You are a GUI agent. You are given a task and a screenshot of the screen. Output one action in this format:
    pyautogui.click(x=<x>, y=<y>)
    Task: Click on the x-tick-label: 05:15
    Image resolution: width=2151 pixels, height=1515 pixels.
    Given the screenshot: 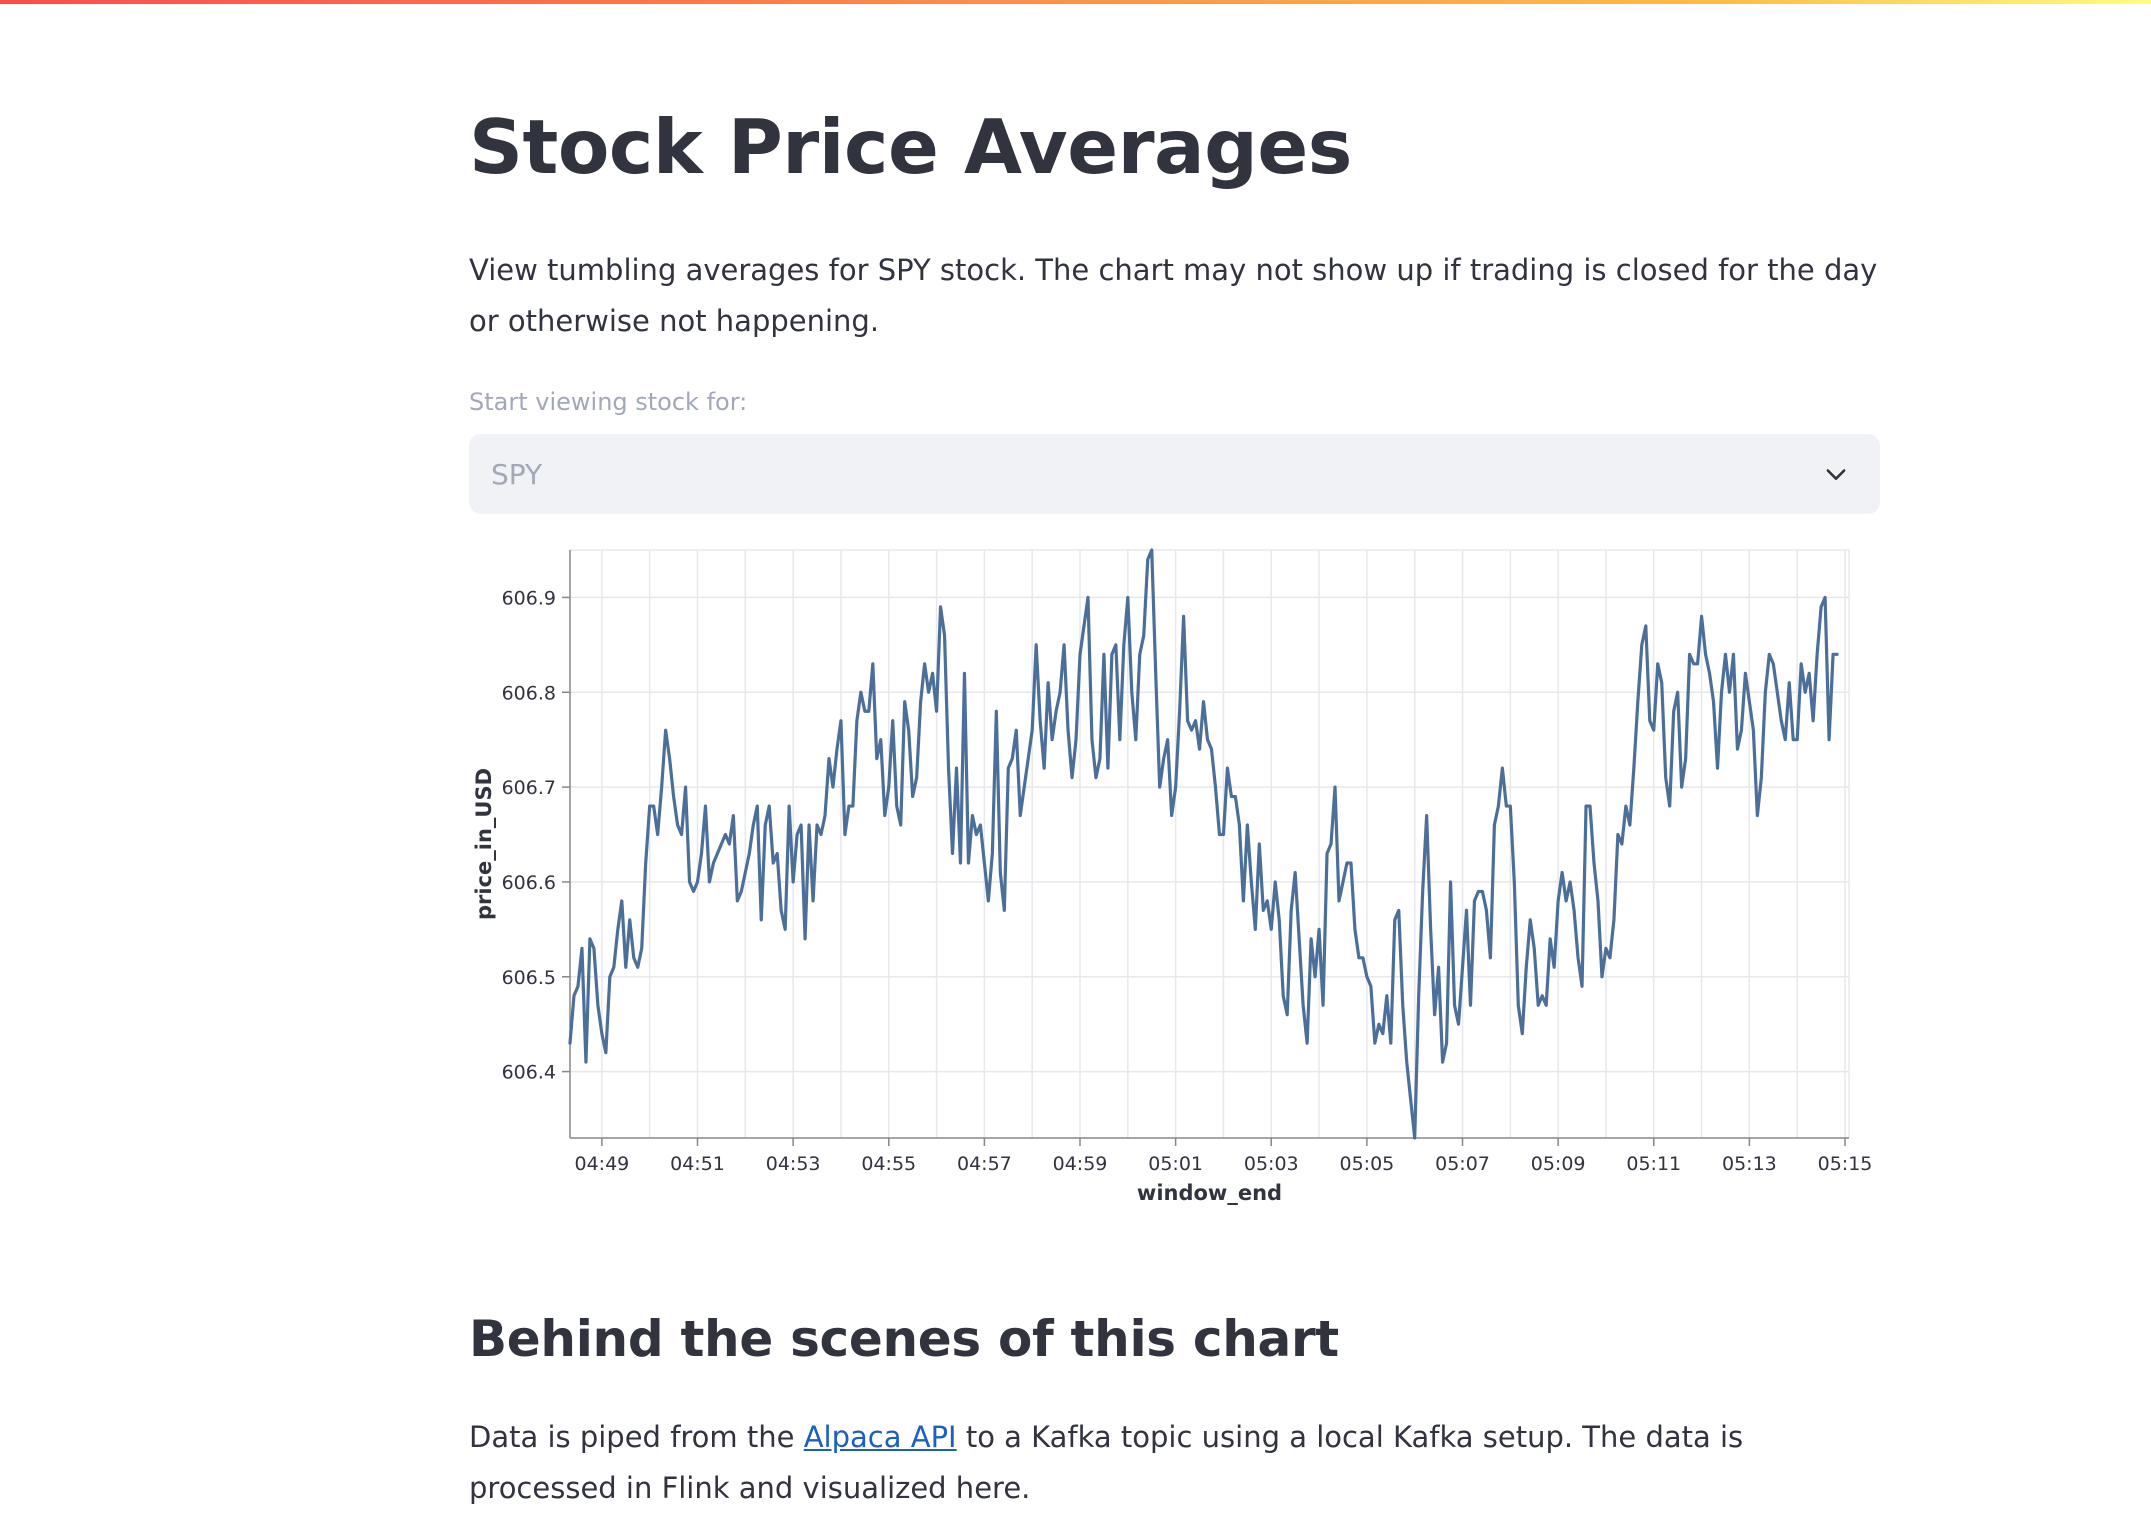 What is the action you would take?
    pyautogui.click(x=1845, y=1164)
    